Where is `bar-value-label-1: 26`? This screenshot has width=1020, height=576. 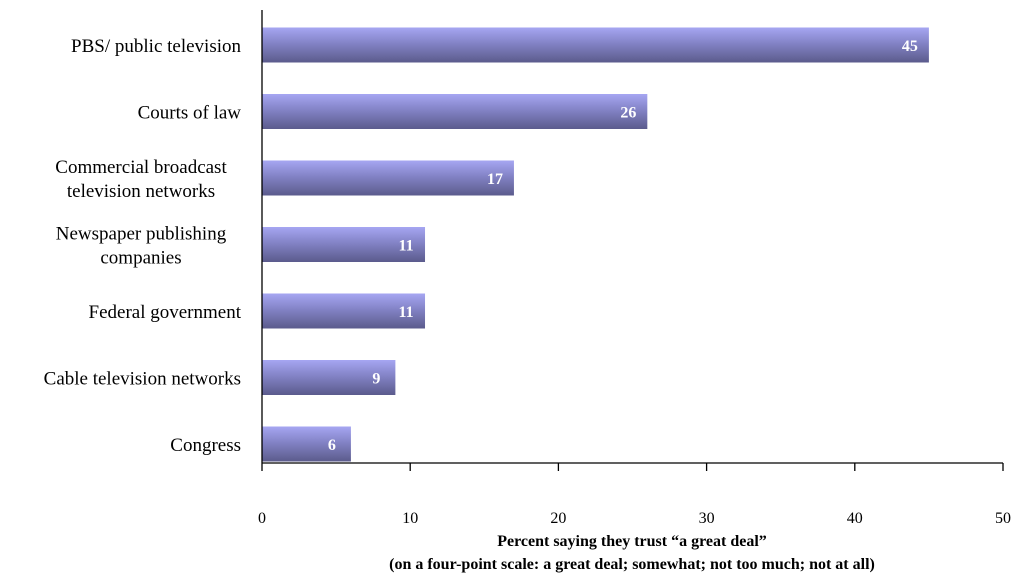 bar-value-label-1: 26 is located at coordinates (628, 113).